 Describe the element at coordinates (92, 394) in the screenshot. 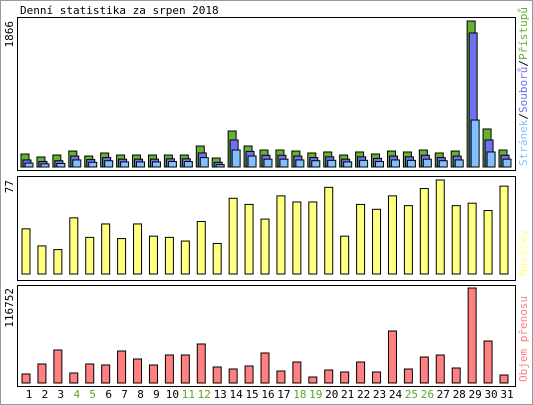

I see `x-tick-label: 5` at that location.